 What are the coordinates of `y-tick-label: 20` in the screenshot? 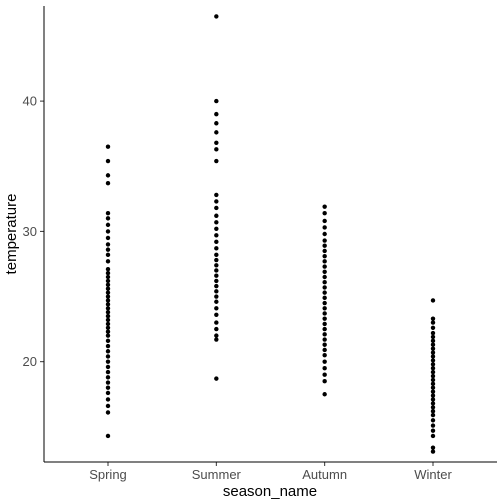 It's located at (30, 361).